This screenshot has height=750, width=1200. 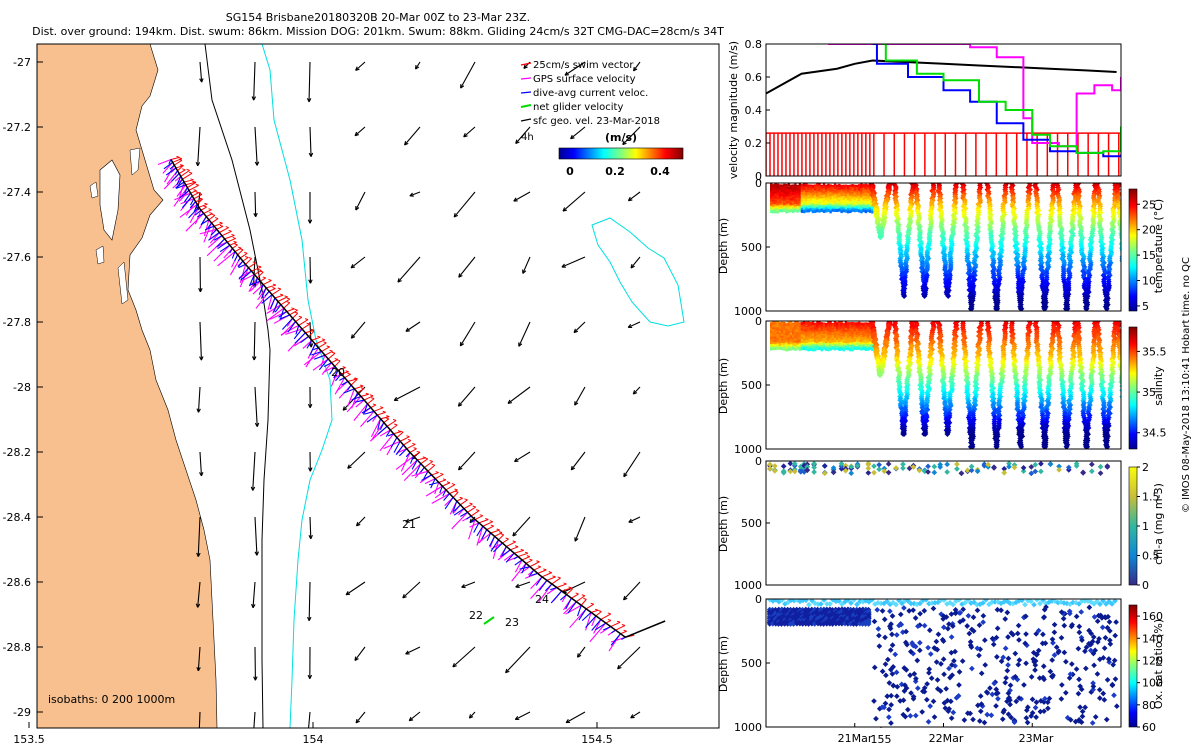 I want to click on map-x-tick: 155, so click(x=881, y=739).